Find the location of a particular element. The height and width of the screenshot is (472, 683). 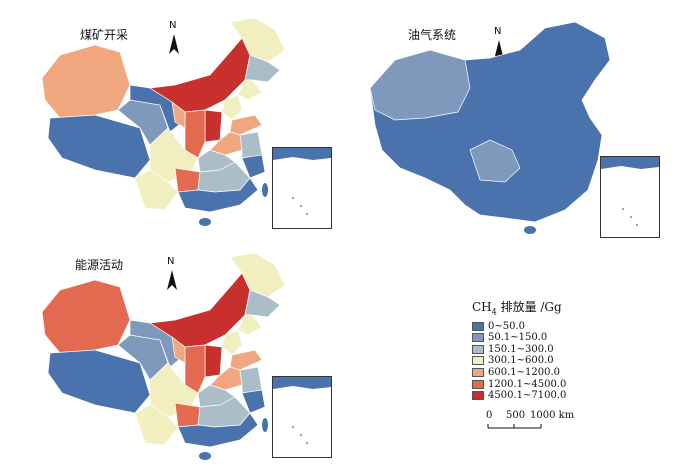

scale-label: 500 is located at coordinates (516, 415).